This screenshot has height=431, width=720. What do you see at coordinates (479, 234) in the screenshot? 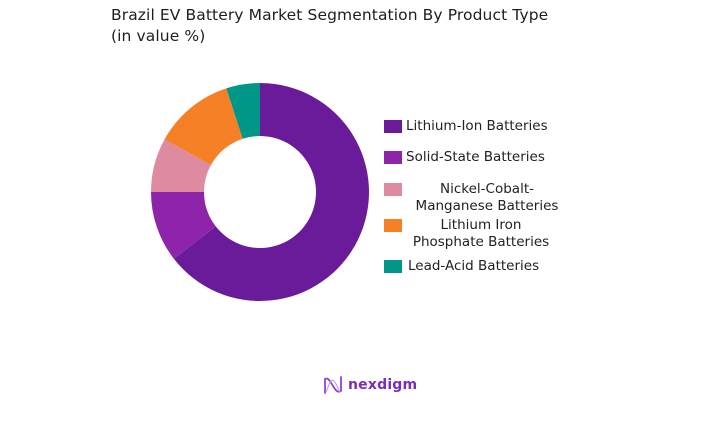
I see `legend-item-lfp: Lithium Iron Phosphate Batteries` at bounding box center [479, 234].